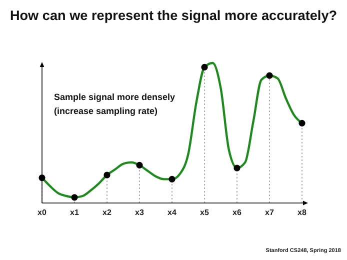 The image size is (347, 260). What do you see at coordinates (205, 212) in the screenshot?
I see `x-tick-label: x5` at bounding box center [205, 212].